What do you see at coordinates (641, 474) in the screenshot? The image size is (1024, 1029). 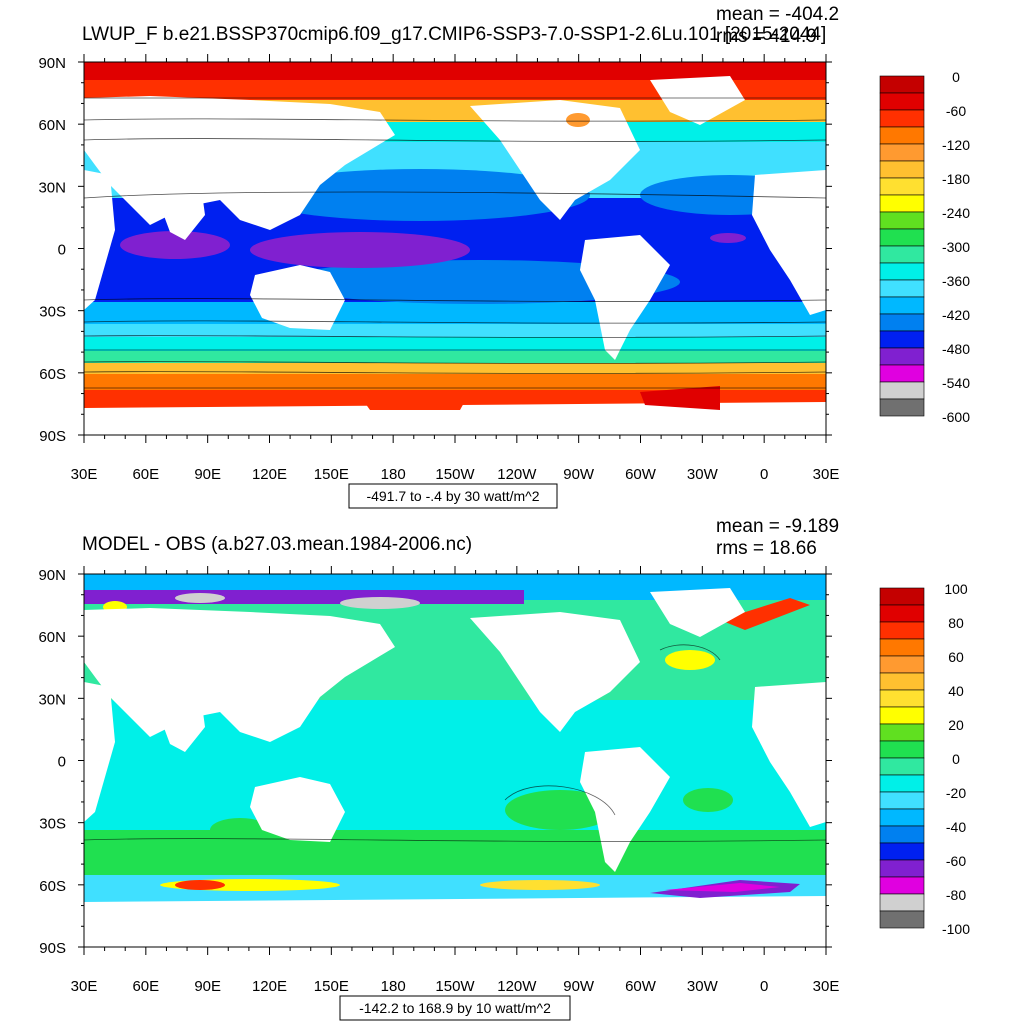 I see `lon-label: 60W` at bounding box center [641, 474].